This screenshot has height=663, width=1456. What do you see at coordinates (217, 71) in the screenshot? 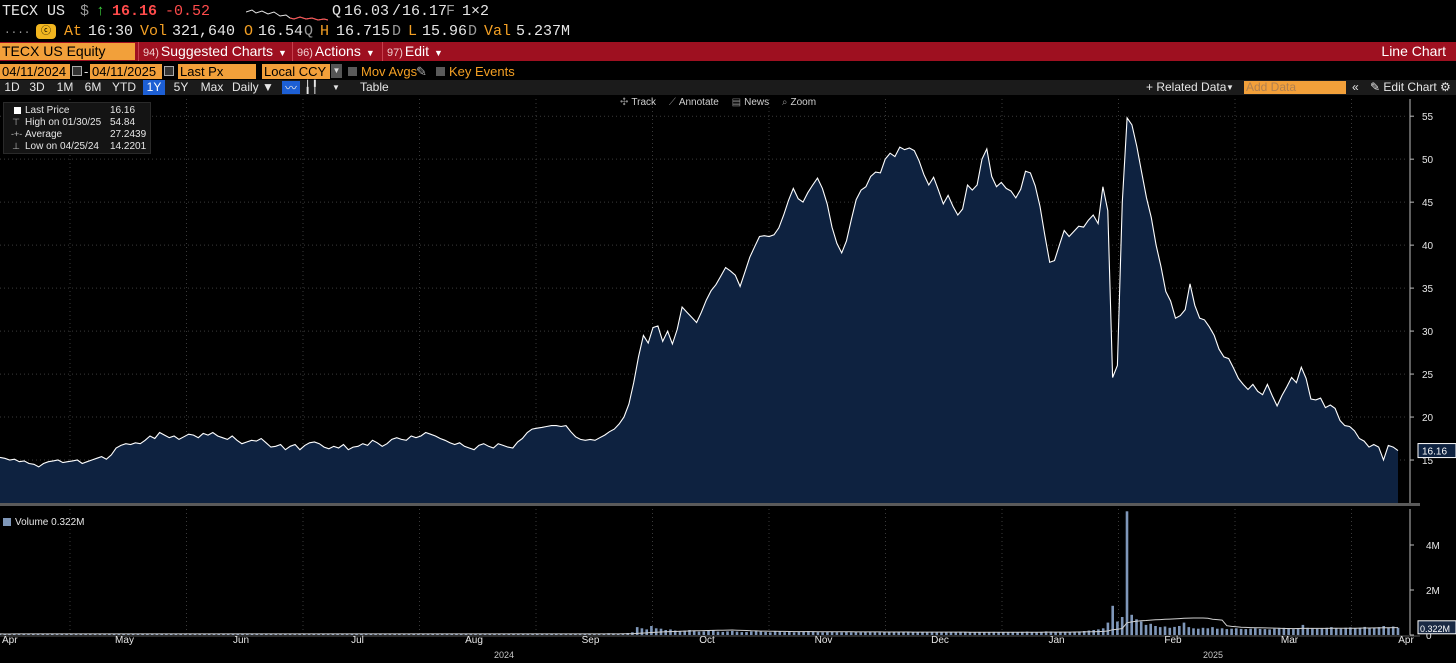
I see `price-field-select: Last Px` at bounding box center [217, 71].